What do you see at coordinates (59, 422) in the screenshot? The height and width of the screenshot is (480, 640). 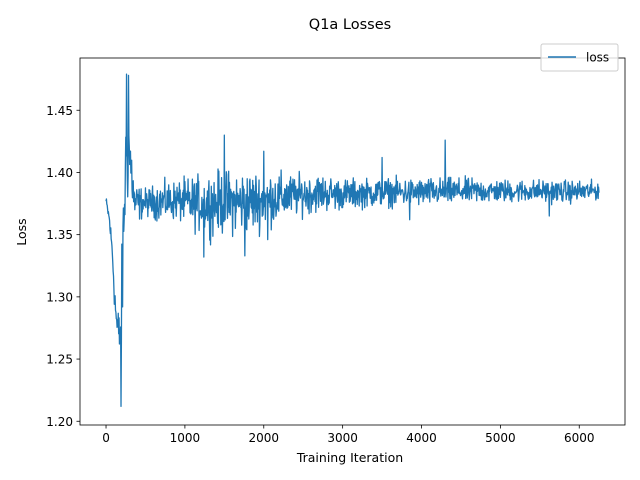 I see `y-tick-label: 1.20` at bounding box center [59, 422].